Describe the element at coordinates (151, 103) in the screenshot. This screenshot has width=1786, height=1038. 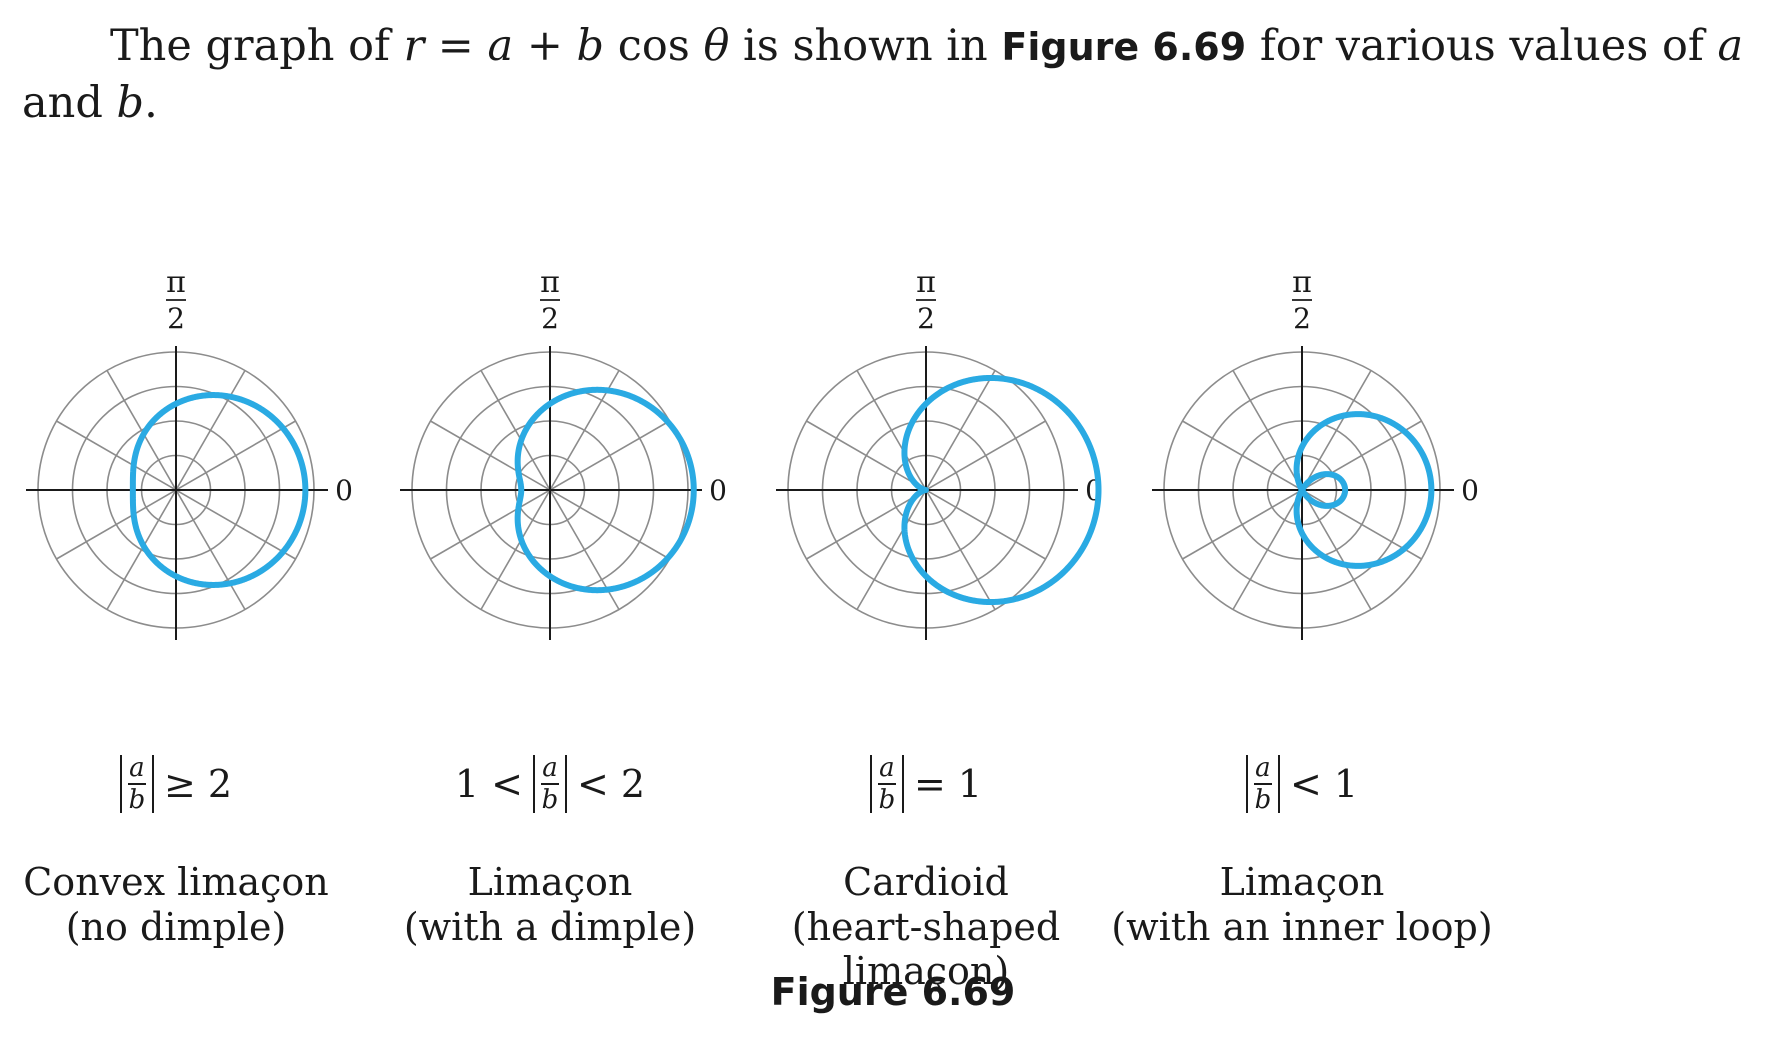
I see `intro-text: .` at that location.